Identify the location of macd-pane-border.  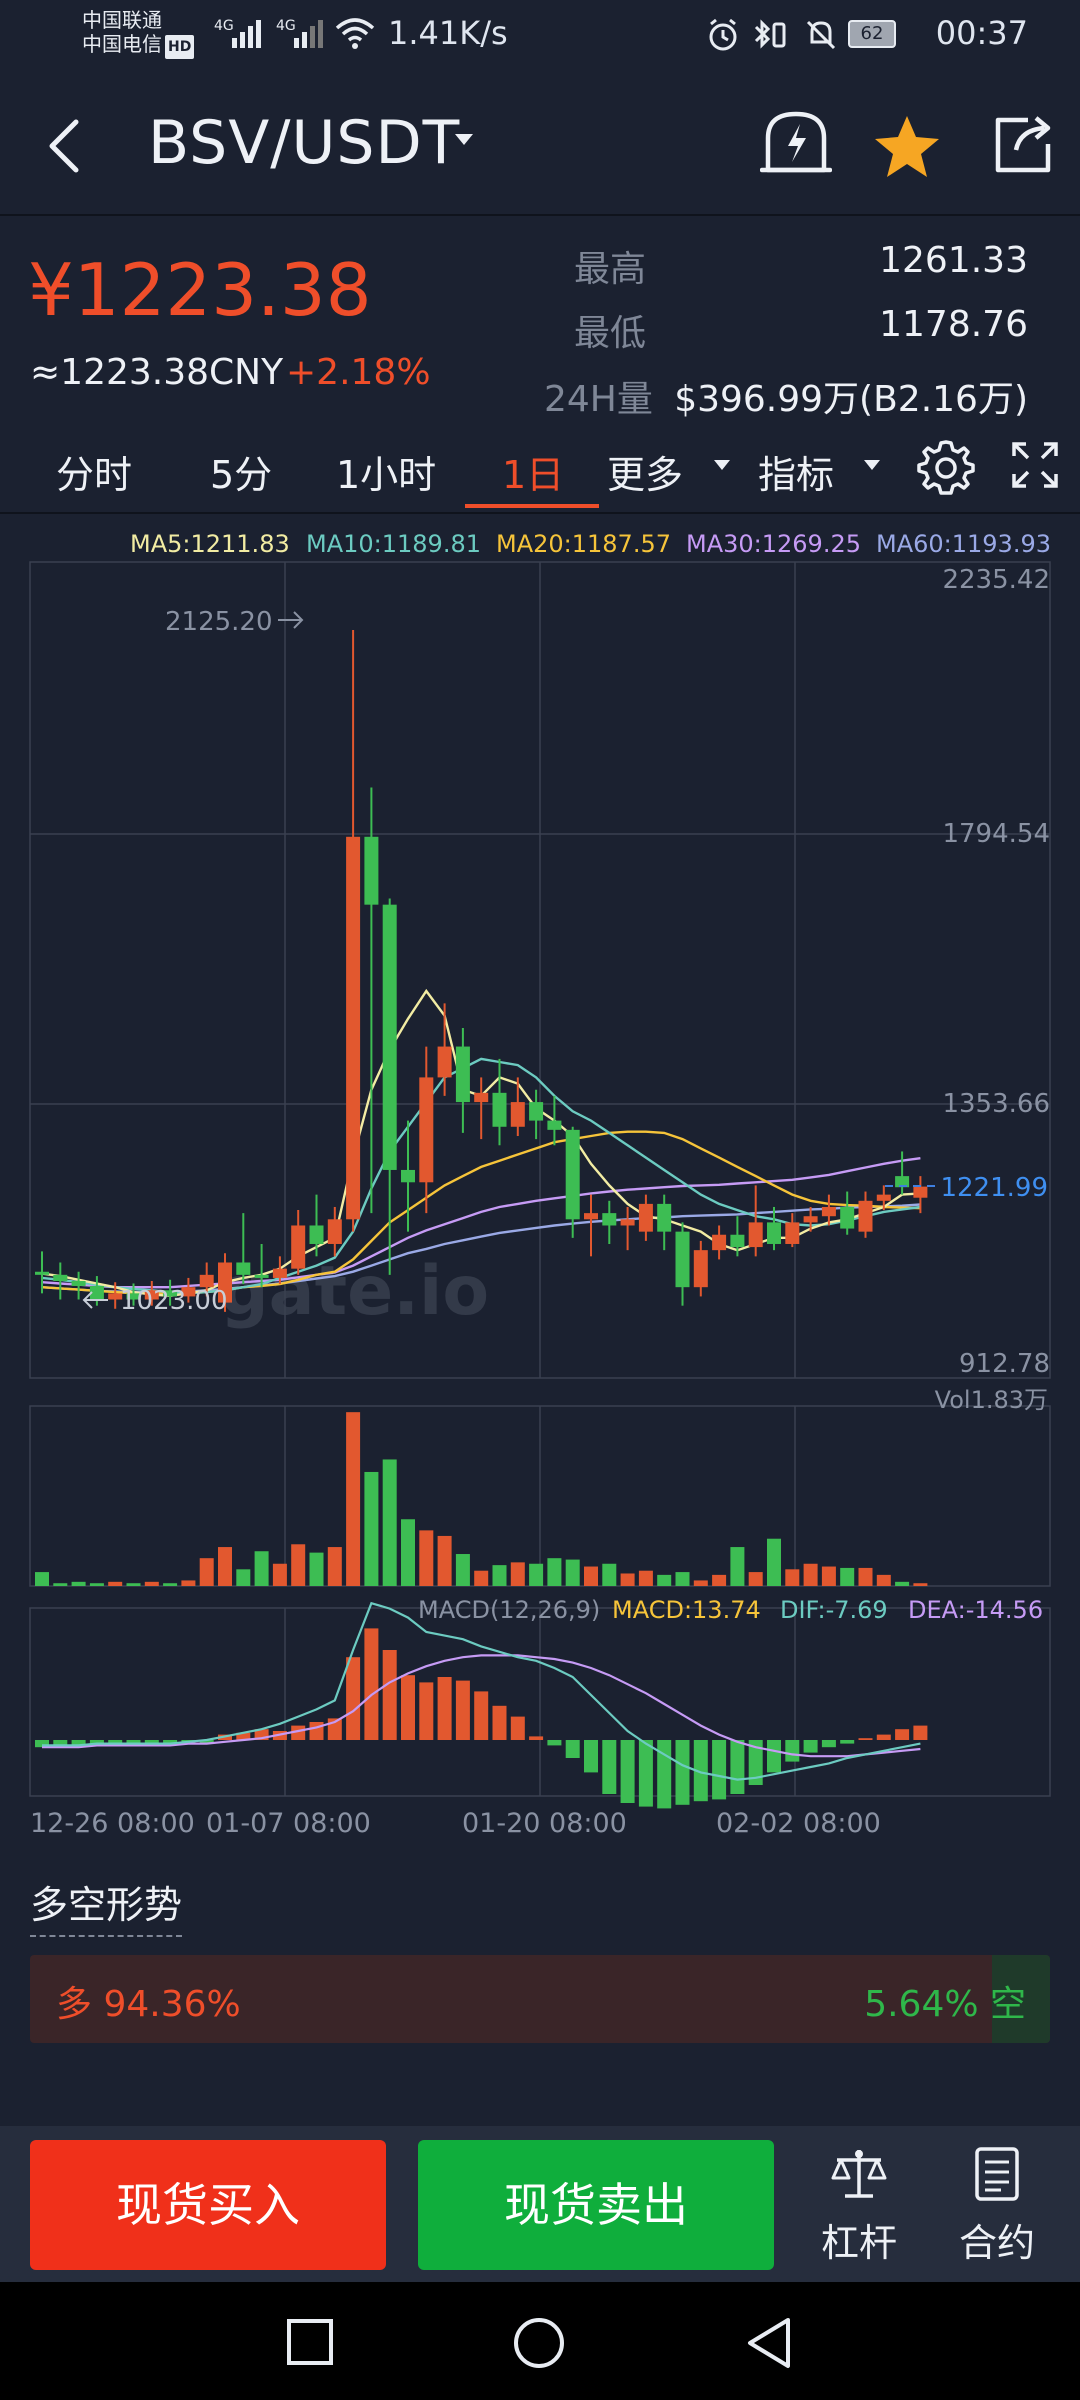
(540, 1702).